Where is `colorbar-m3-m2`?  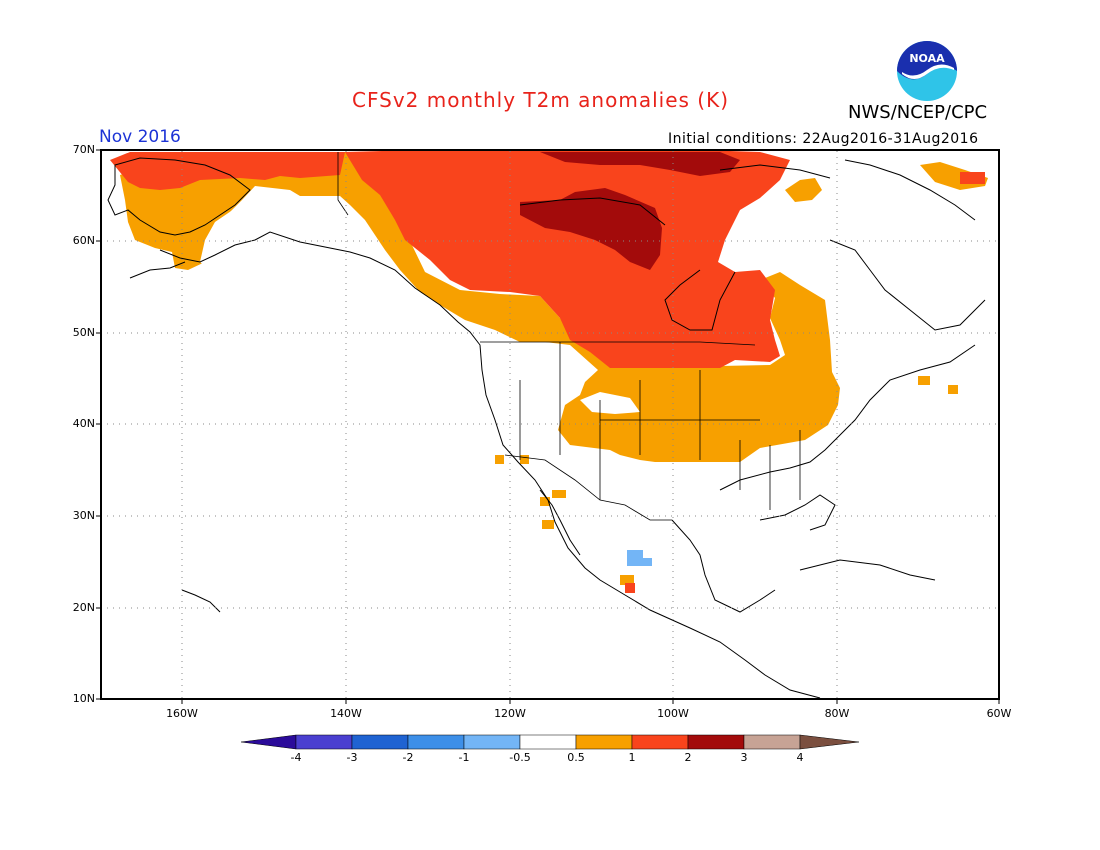
colorbar-m3-m2 is located at coordinates (380, 742).